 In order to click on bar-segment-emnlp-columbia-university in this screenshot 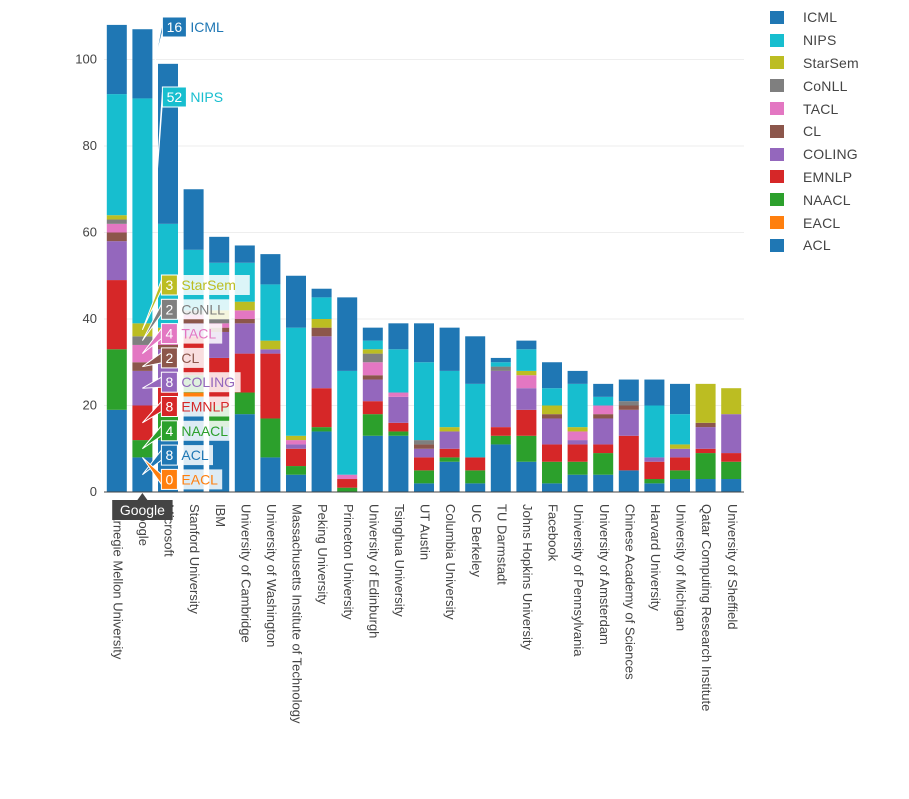, I will do `click(449, 453)`.